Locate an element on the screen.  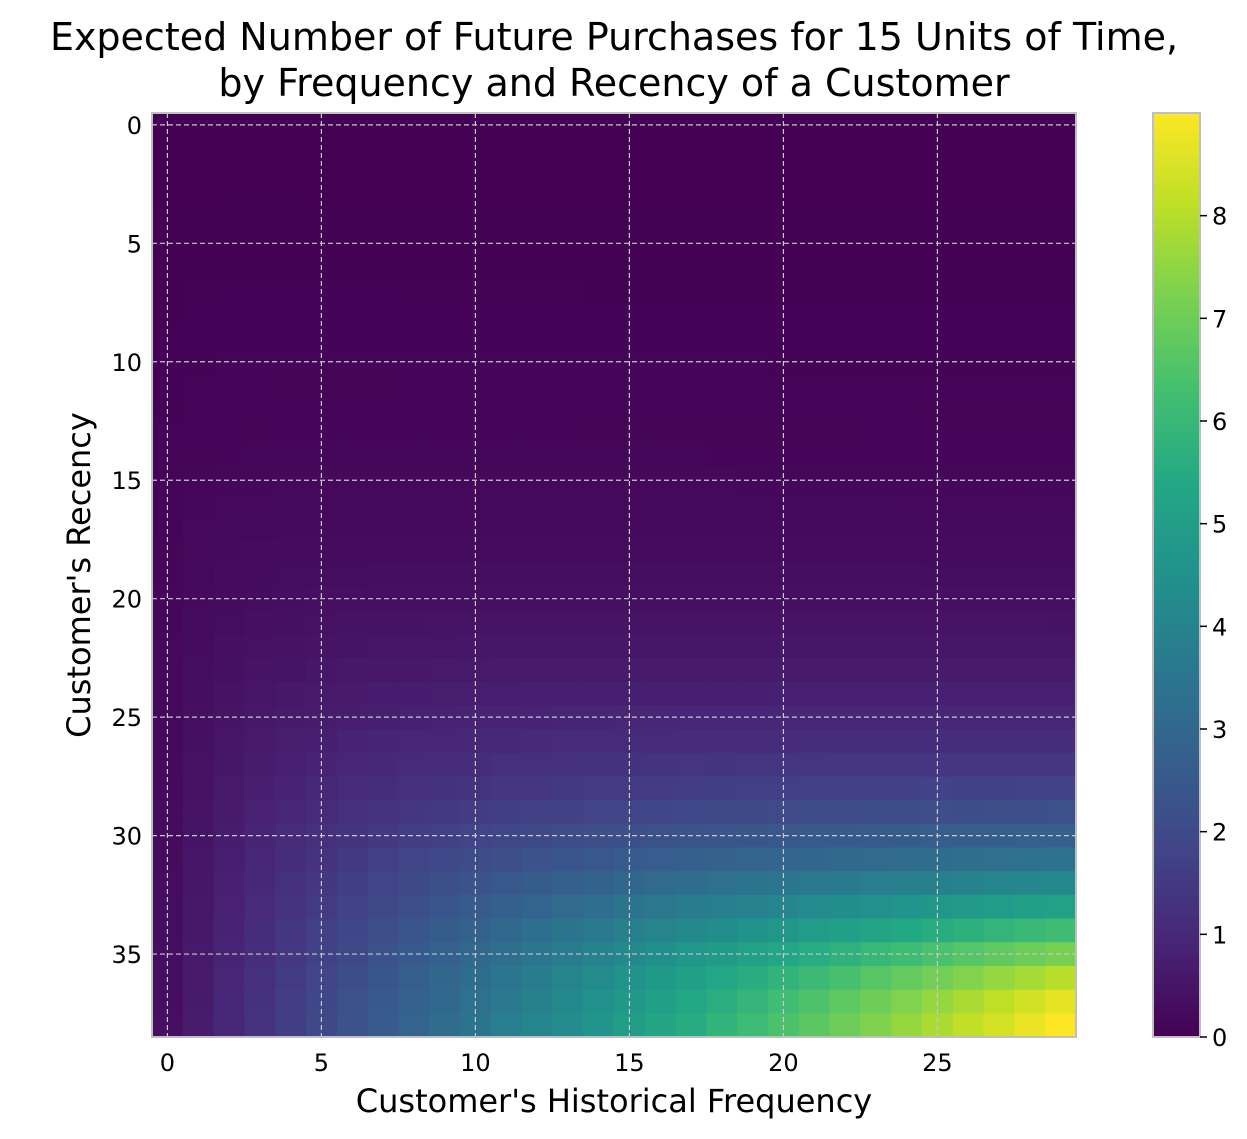
colorbar-tick-label: 6 is located at coordinates (1219, 422).